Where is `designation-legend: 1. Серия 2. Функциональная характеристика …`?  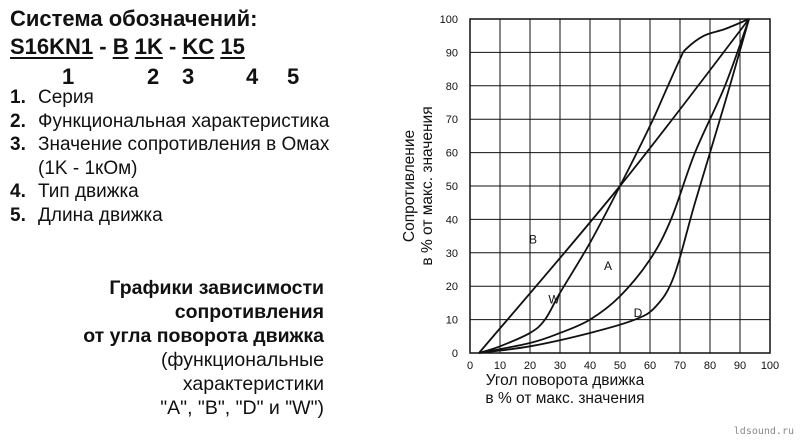 designation-legend: 1. Серия 2. Функциональная характеристика … is located at coordinates (175, 156).